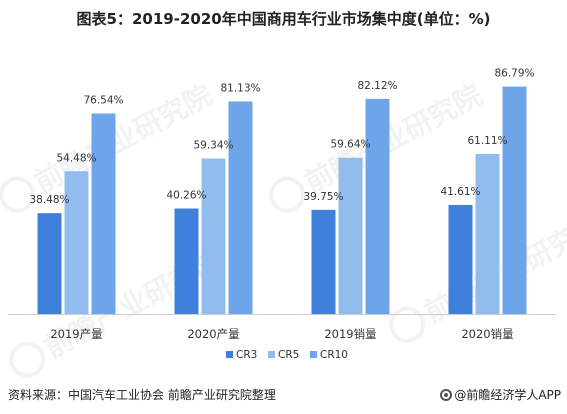 The height and width of the screenshot is (414, 567). What do you see at coordinates (487, 334) in the screenshot?
I see `x-tick-label-4: 2020销量` at bounding box center [487, 334].